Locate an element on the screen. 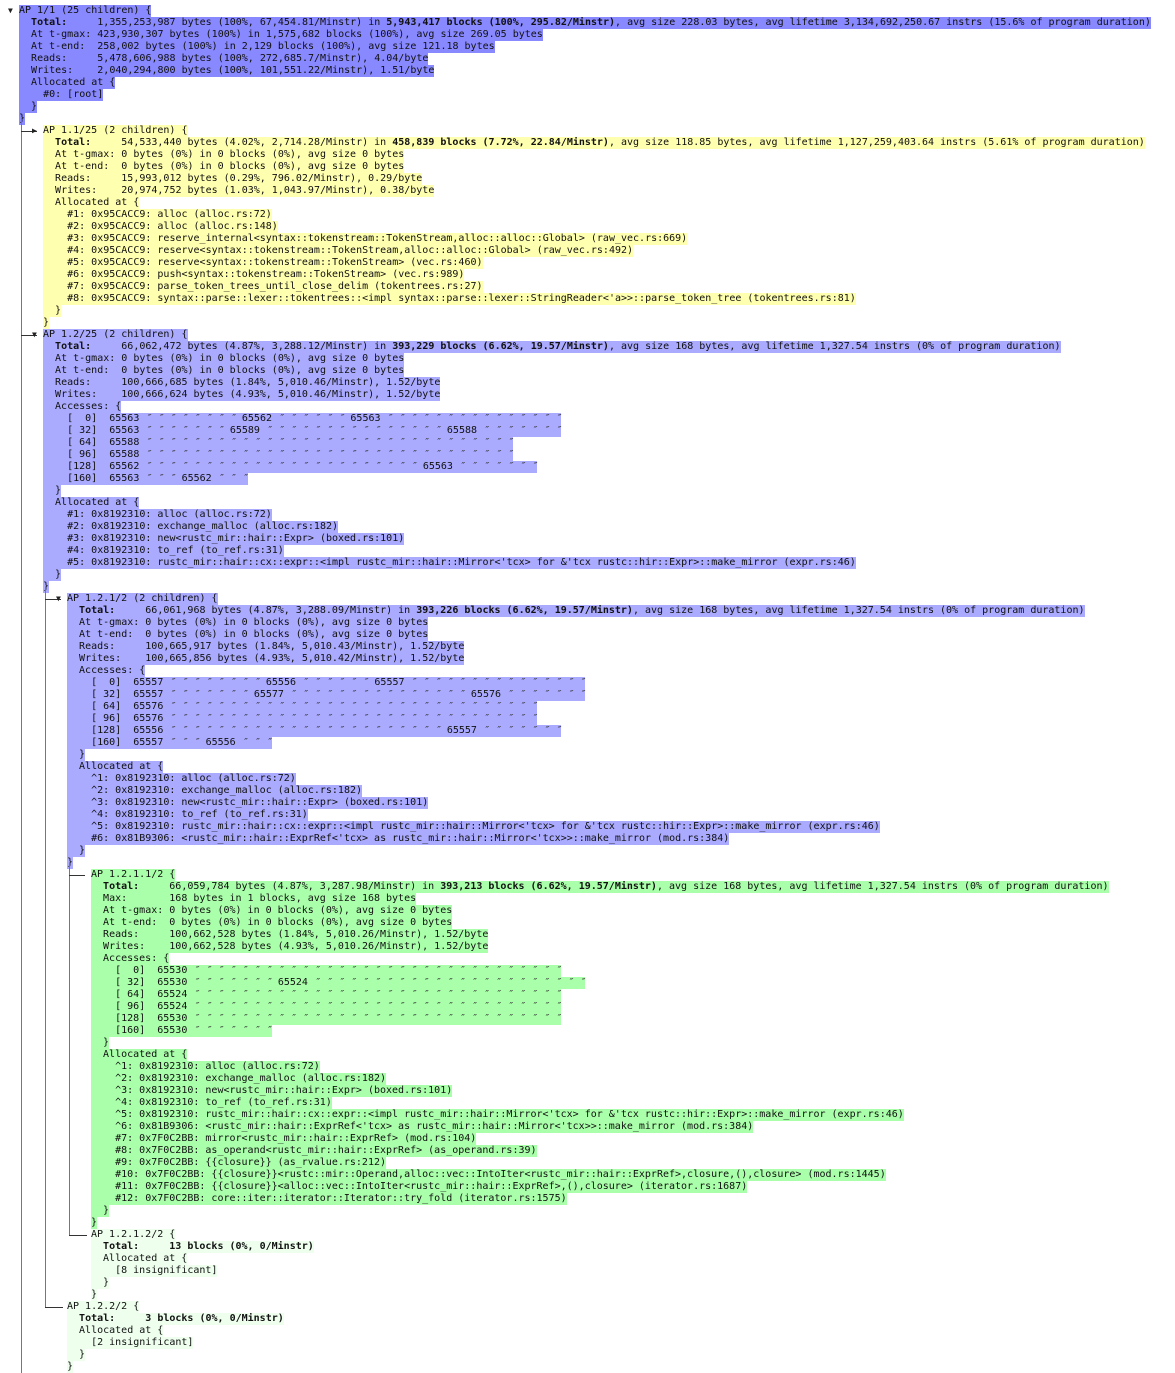 The image size is (1175, 1373). allocated-header-text: Allocated at { is located at coordinates (139, 1055).